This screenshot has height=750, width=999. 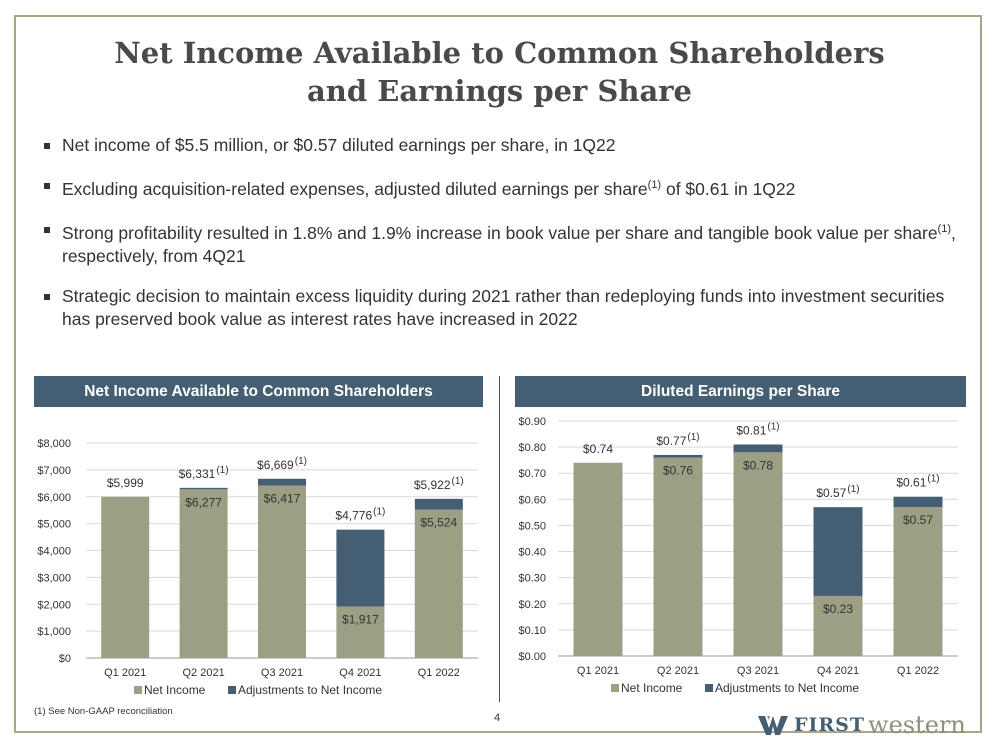 What do you see at coordinates (204, 473) in the screenshot?
I see `bar-total-label: $6,331(1)` at bounding box center [204, 473].